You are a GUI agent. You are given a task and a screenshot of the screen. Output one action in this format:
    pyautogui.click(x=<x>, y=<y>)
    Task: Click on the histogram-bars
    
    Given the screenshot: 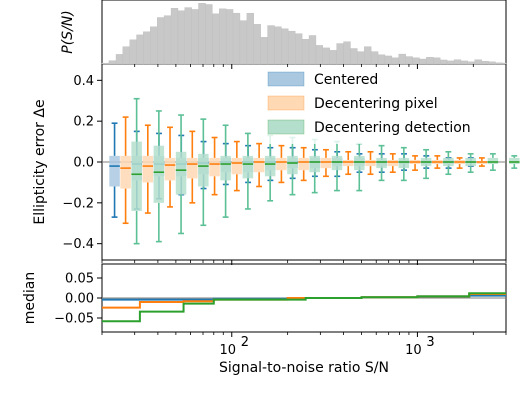 What is the action you would take?
    pyautogui.click(x=304, y=34)
    